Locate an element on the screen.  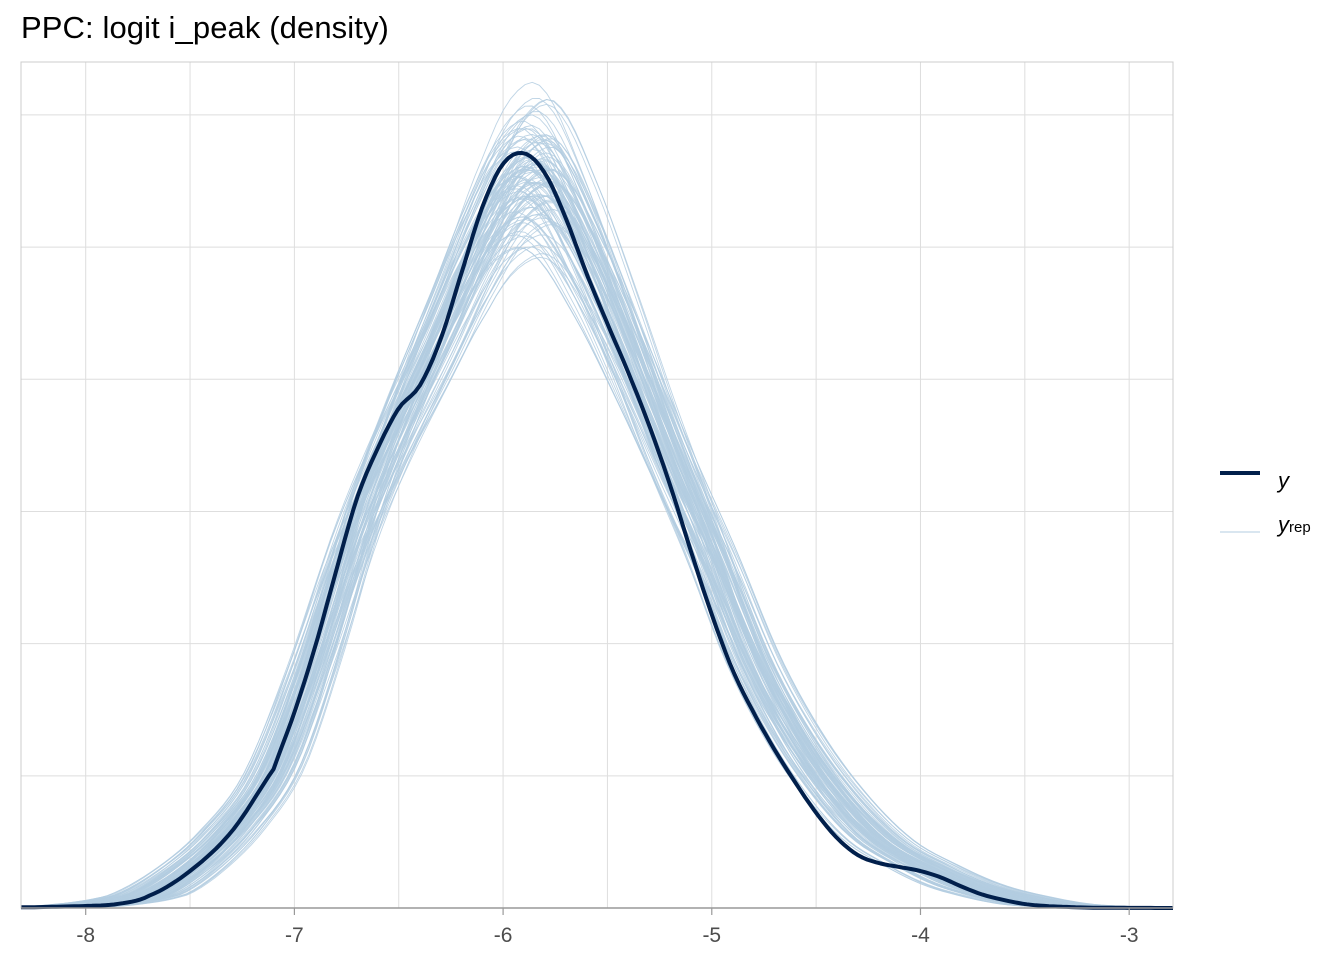
x-tick-label: -4 is located at coordinates (920, 935).